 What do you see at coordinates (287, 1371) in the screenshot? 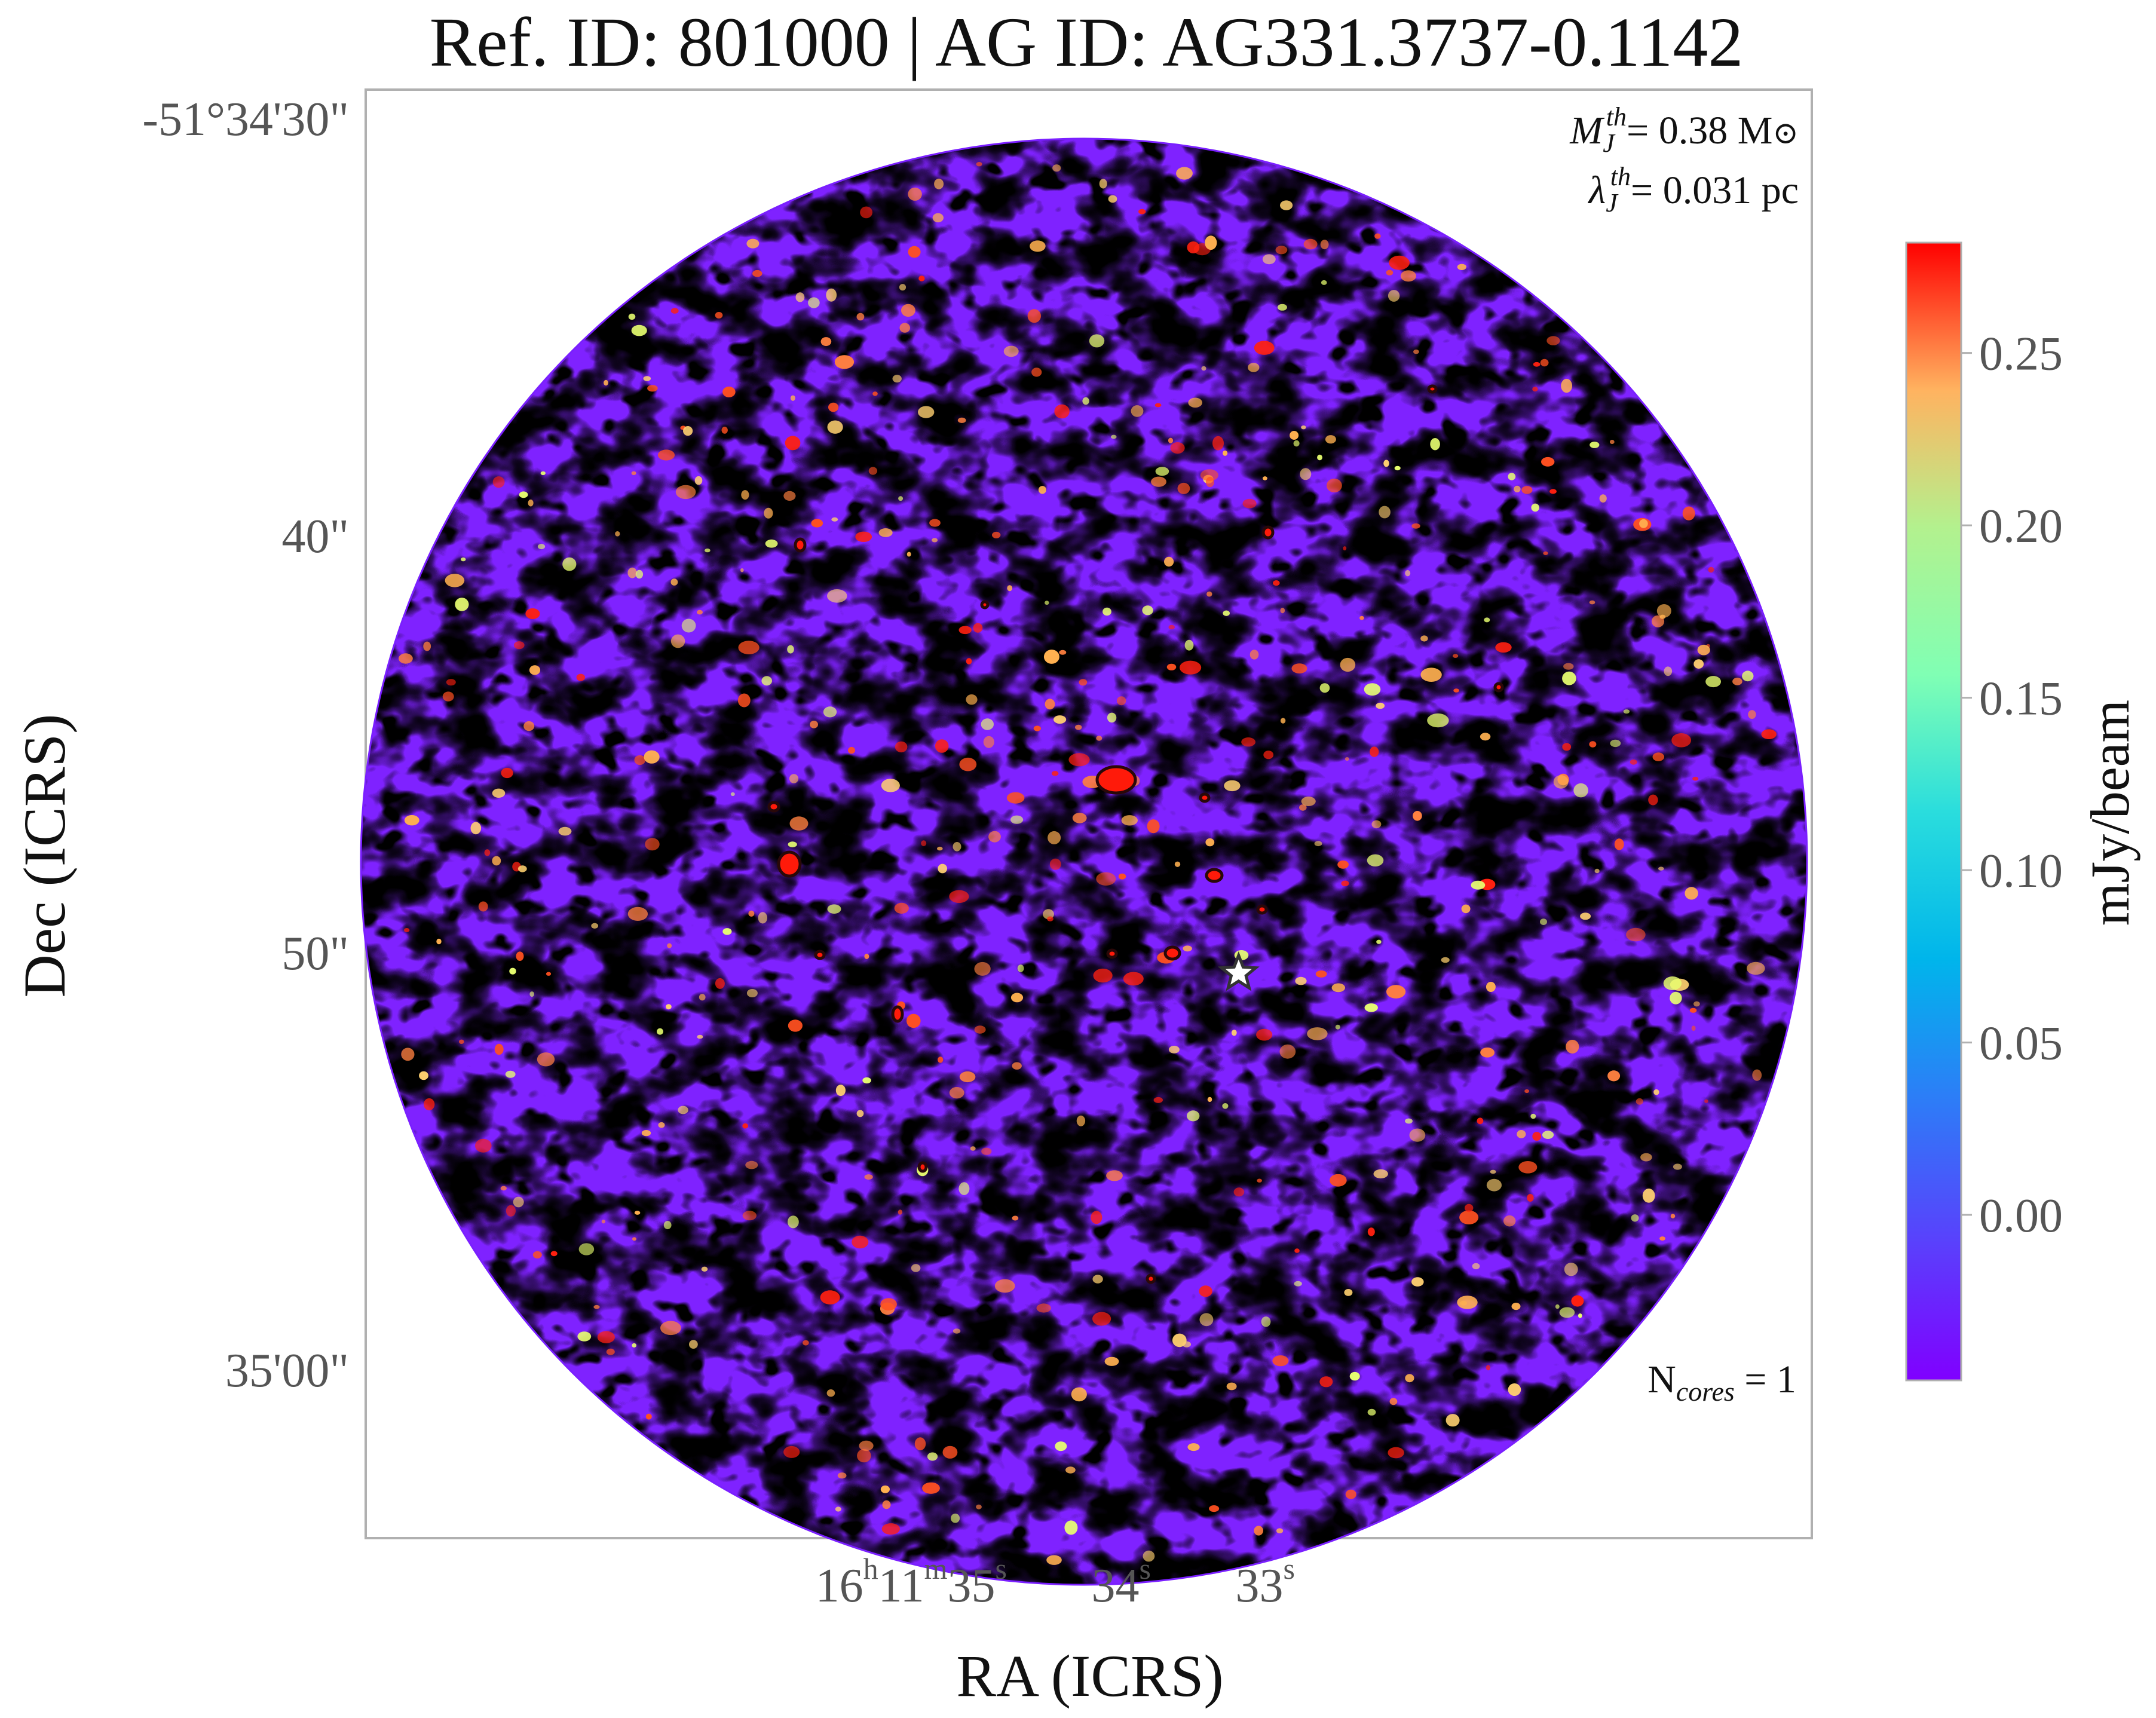
I see `dec-tick-label: 35'00"` at bounding box center [287, 1371].